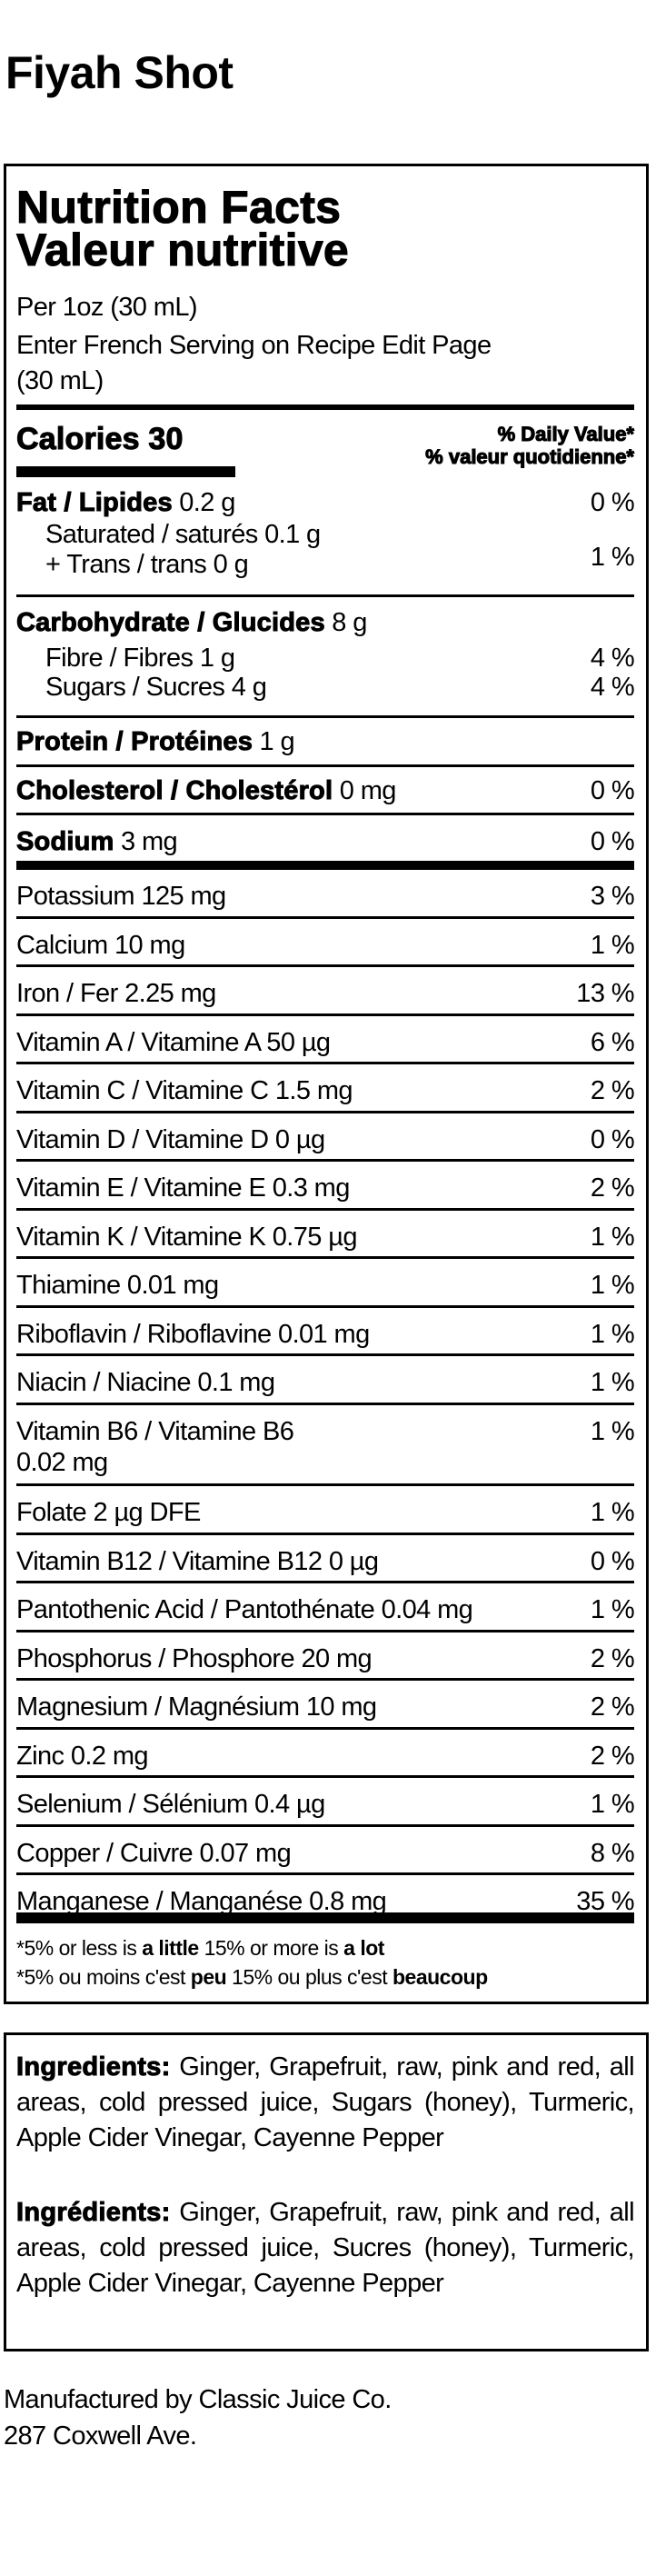 This screenshot has height=2576, width=656. Describe the element at coordinates (207, 503) in the screenshot. I see `fat-amount: 0.2 g` at that location.